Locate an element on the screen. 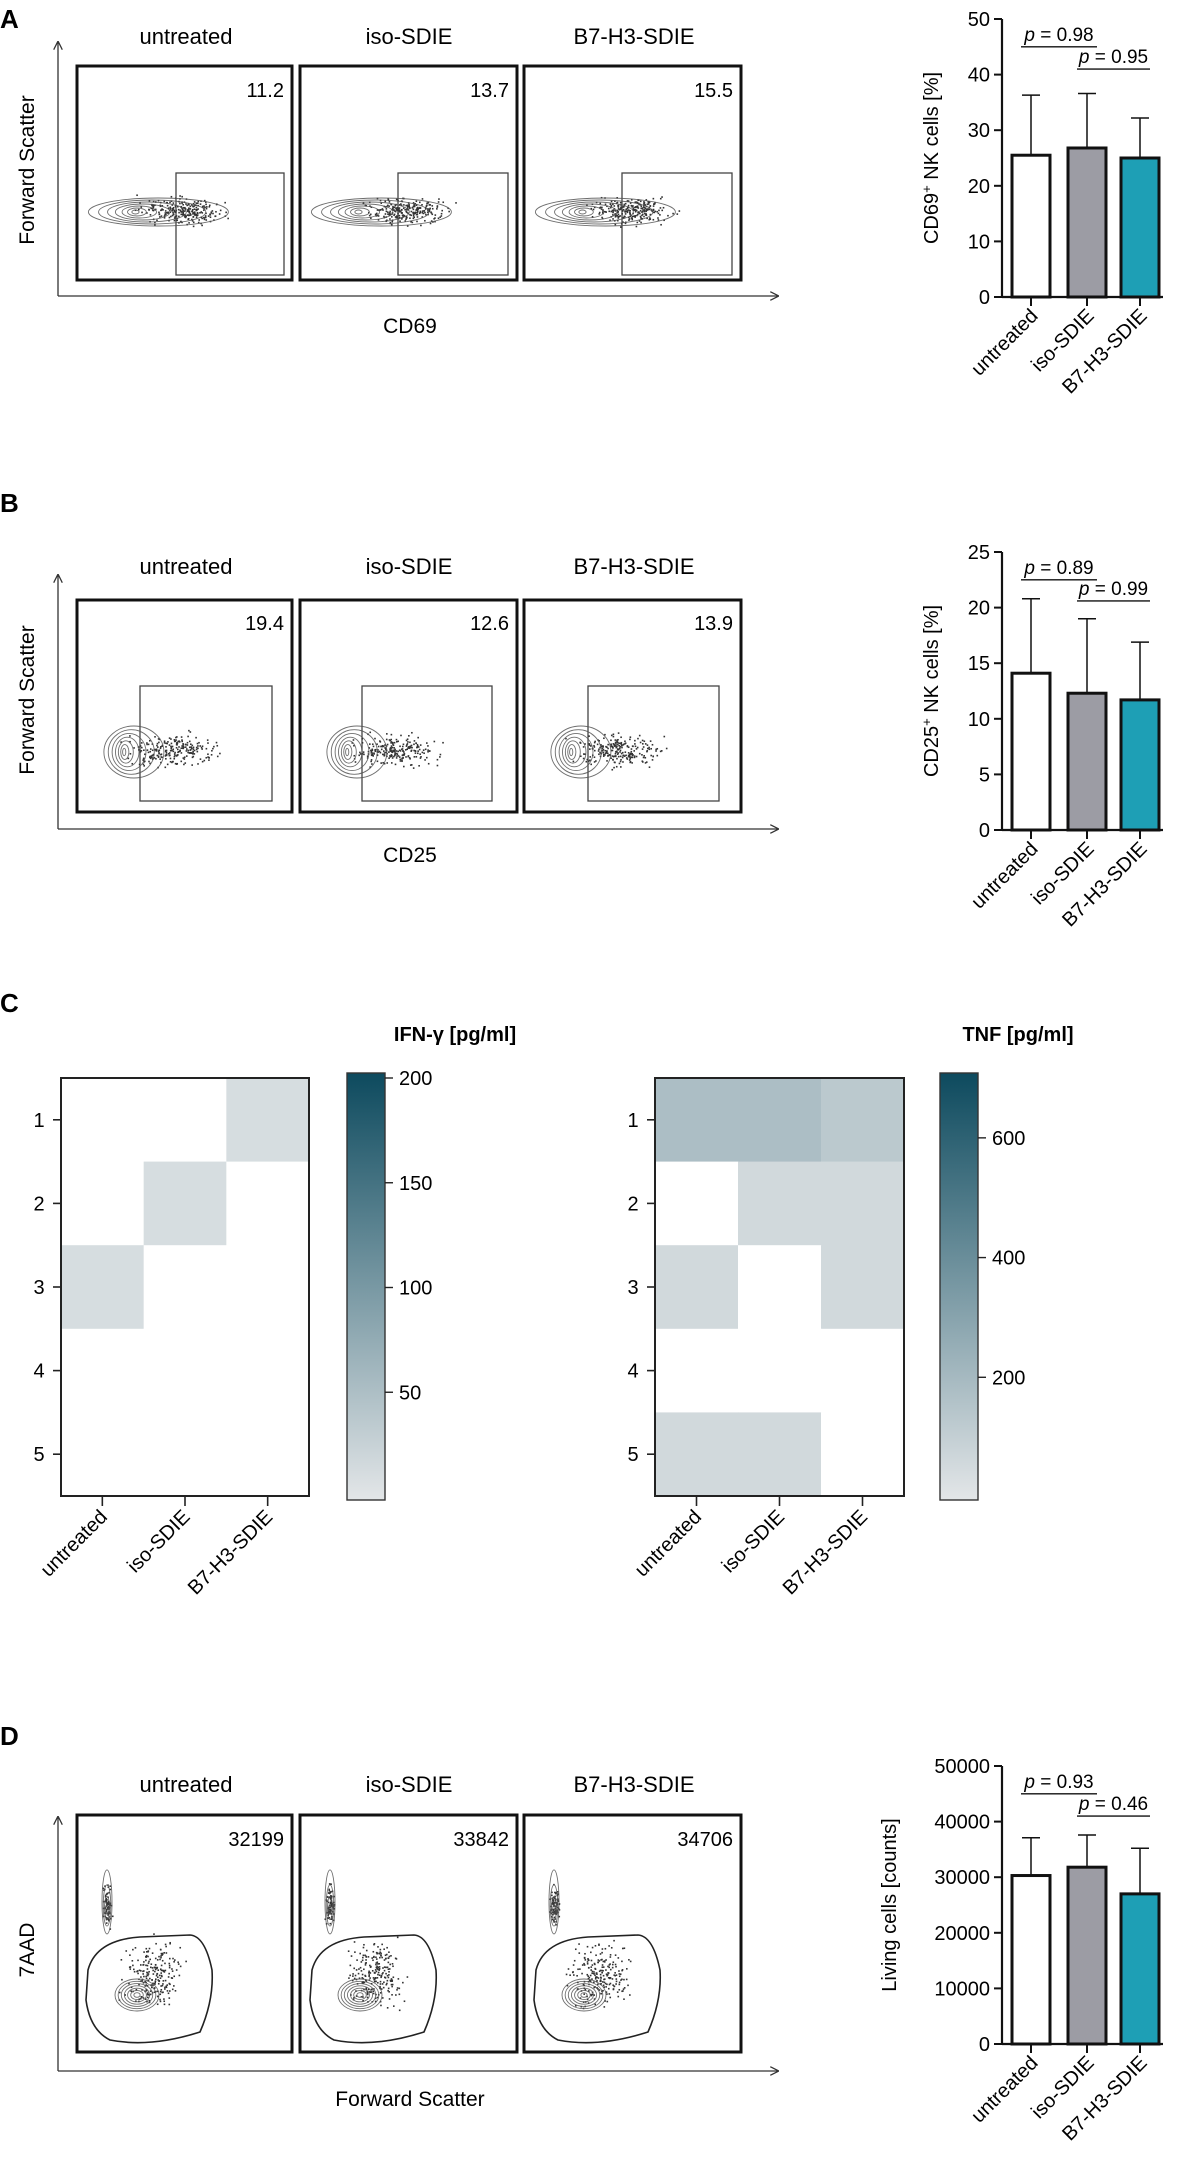  panel-b-x-axis-label: CD25 is located at coordinates (410, 855).